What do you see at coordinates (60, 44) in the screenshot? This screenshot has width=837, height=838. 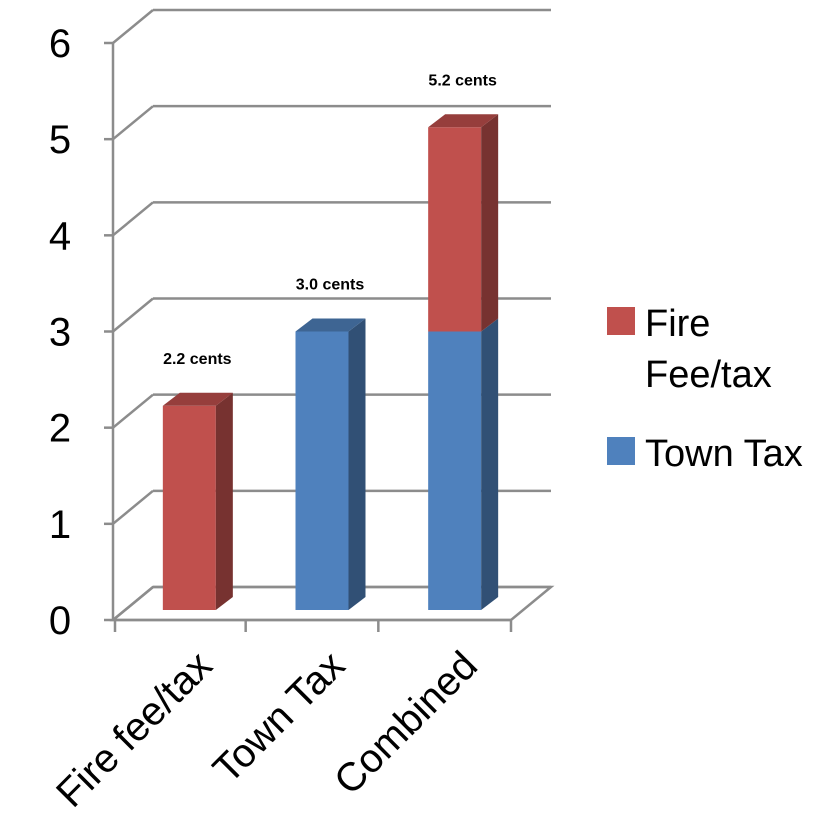 I see `y-tick-label: 6` at bounding box center [60, 44].